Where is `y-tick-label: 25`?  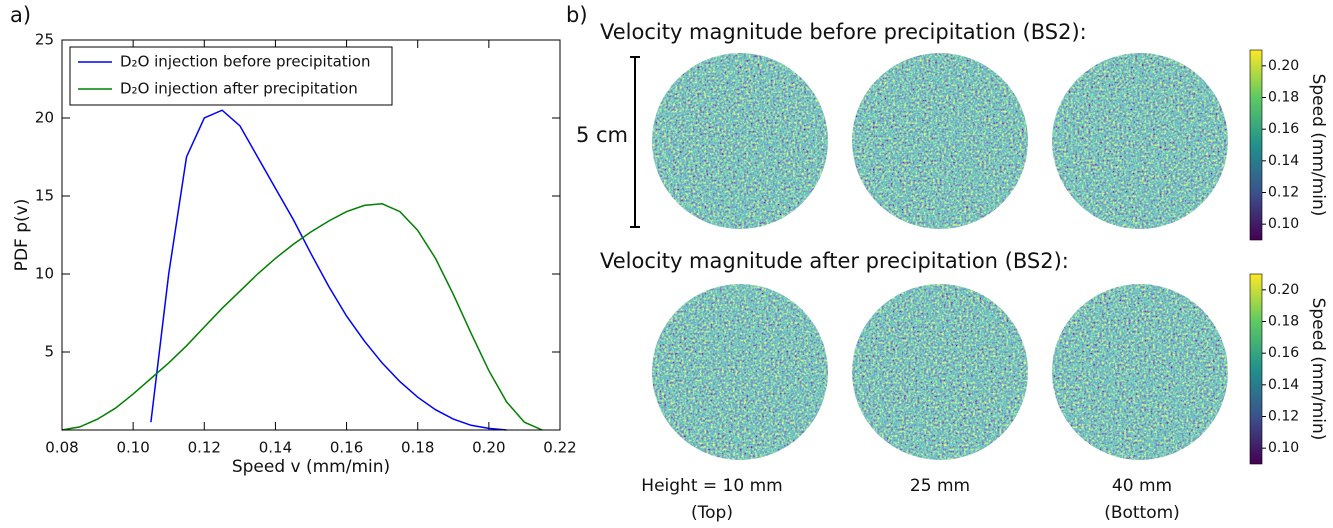 y-tick-label: 25 is located at coordinates (44, 40).